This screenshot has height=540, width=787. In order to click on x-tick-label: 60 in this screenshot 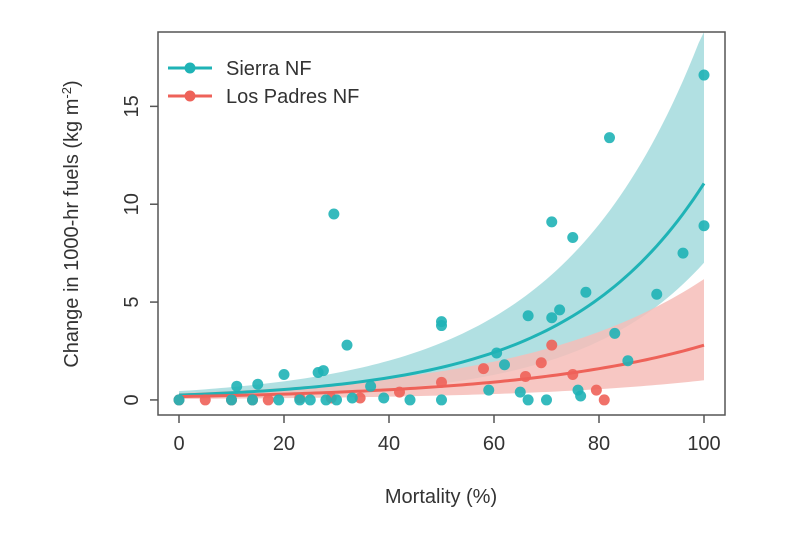, I will do `click(494, 444)`.